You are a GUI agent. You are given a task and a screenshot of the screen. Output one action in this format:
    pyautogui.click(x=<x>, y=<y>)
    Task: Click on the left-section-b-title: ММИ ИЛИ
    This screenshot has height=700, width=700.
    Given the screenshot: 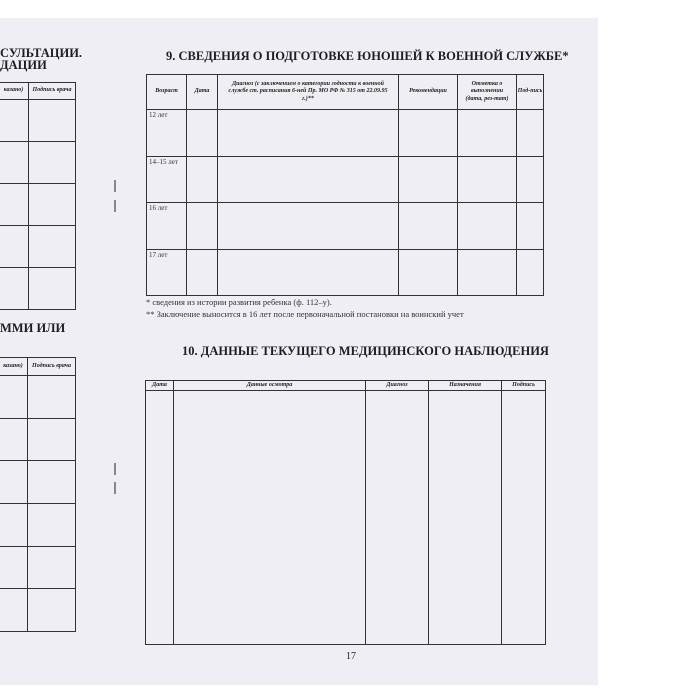 What is the action you would take?
    pyautogui.click(x=33, y=328)
    